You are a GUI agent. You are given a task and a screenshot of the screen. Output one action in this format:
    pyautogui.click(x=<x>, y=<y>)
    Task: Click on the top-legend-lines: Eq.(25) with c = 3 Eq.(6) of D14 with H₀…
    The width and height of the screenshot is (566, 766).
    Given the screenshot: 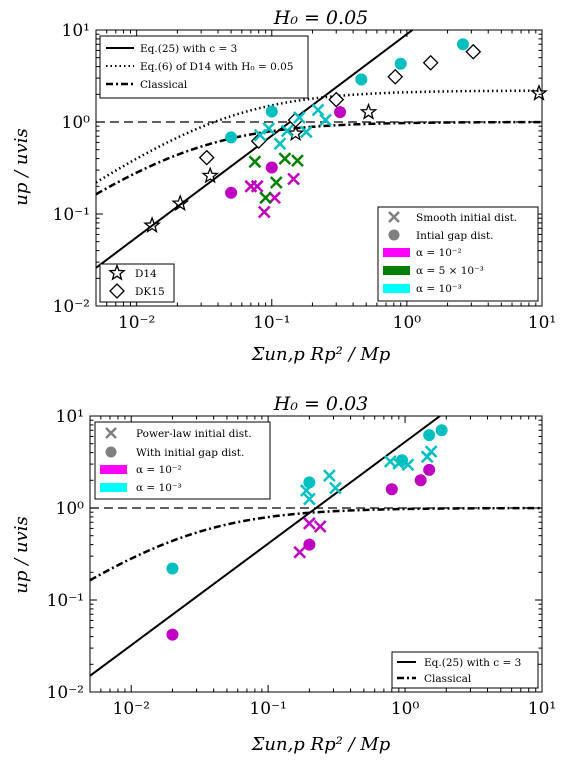 What is the action you would take?
    pyautogui.click(x=204, y=67)
    